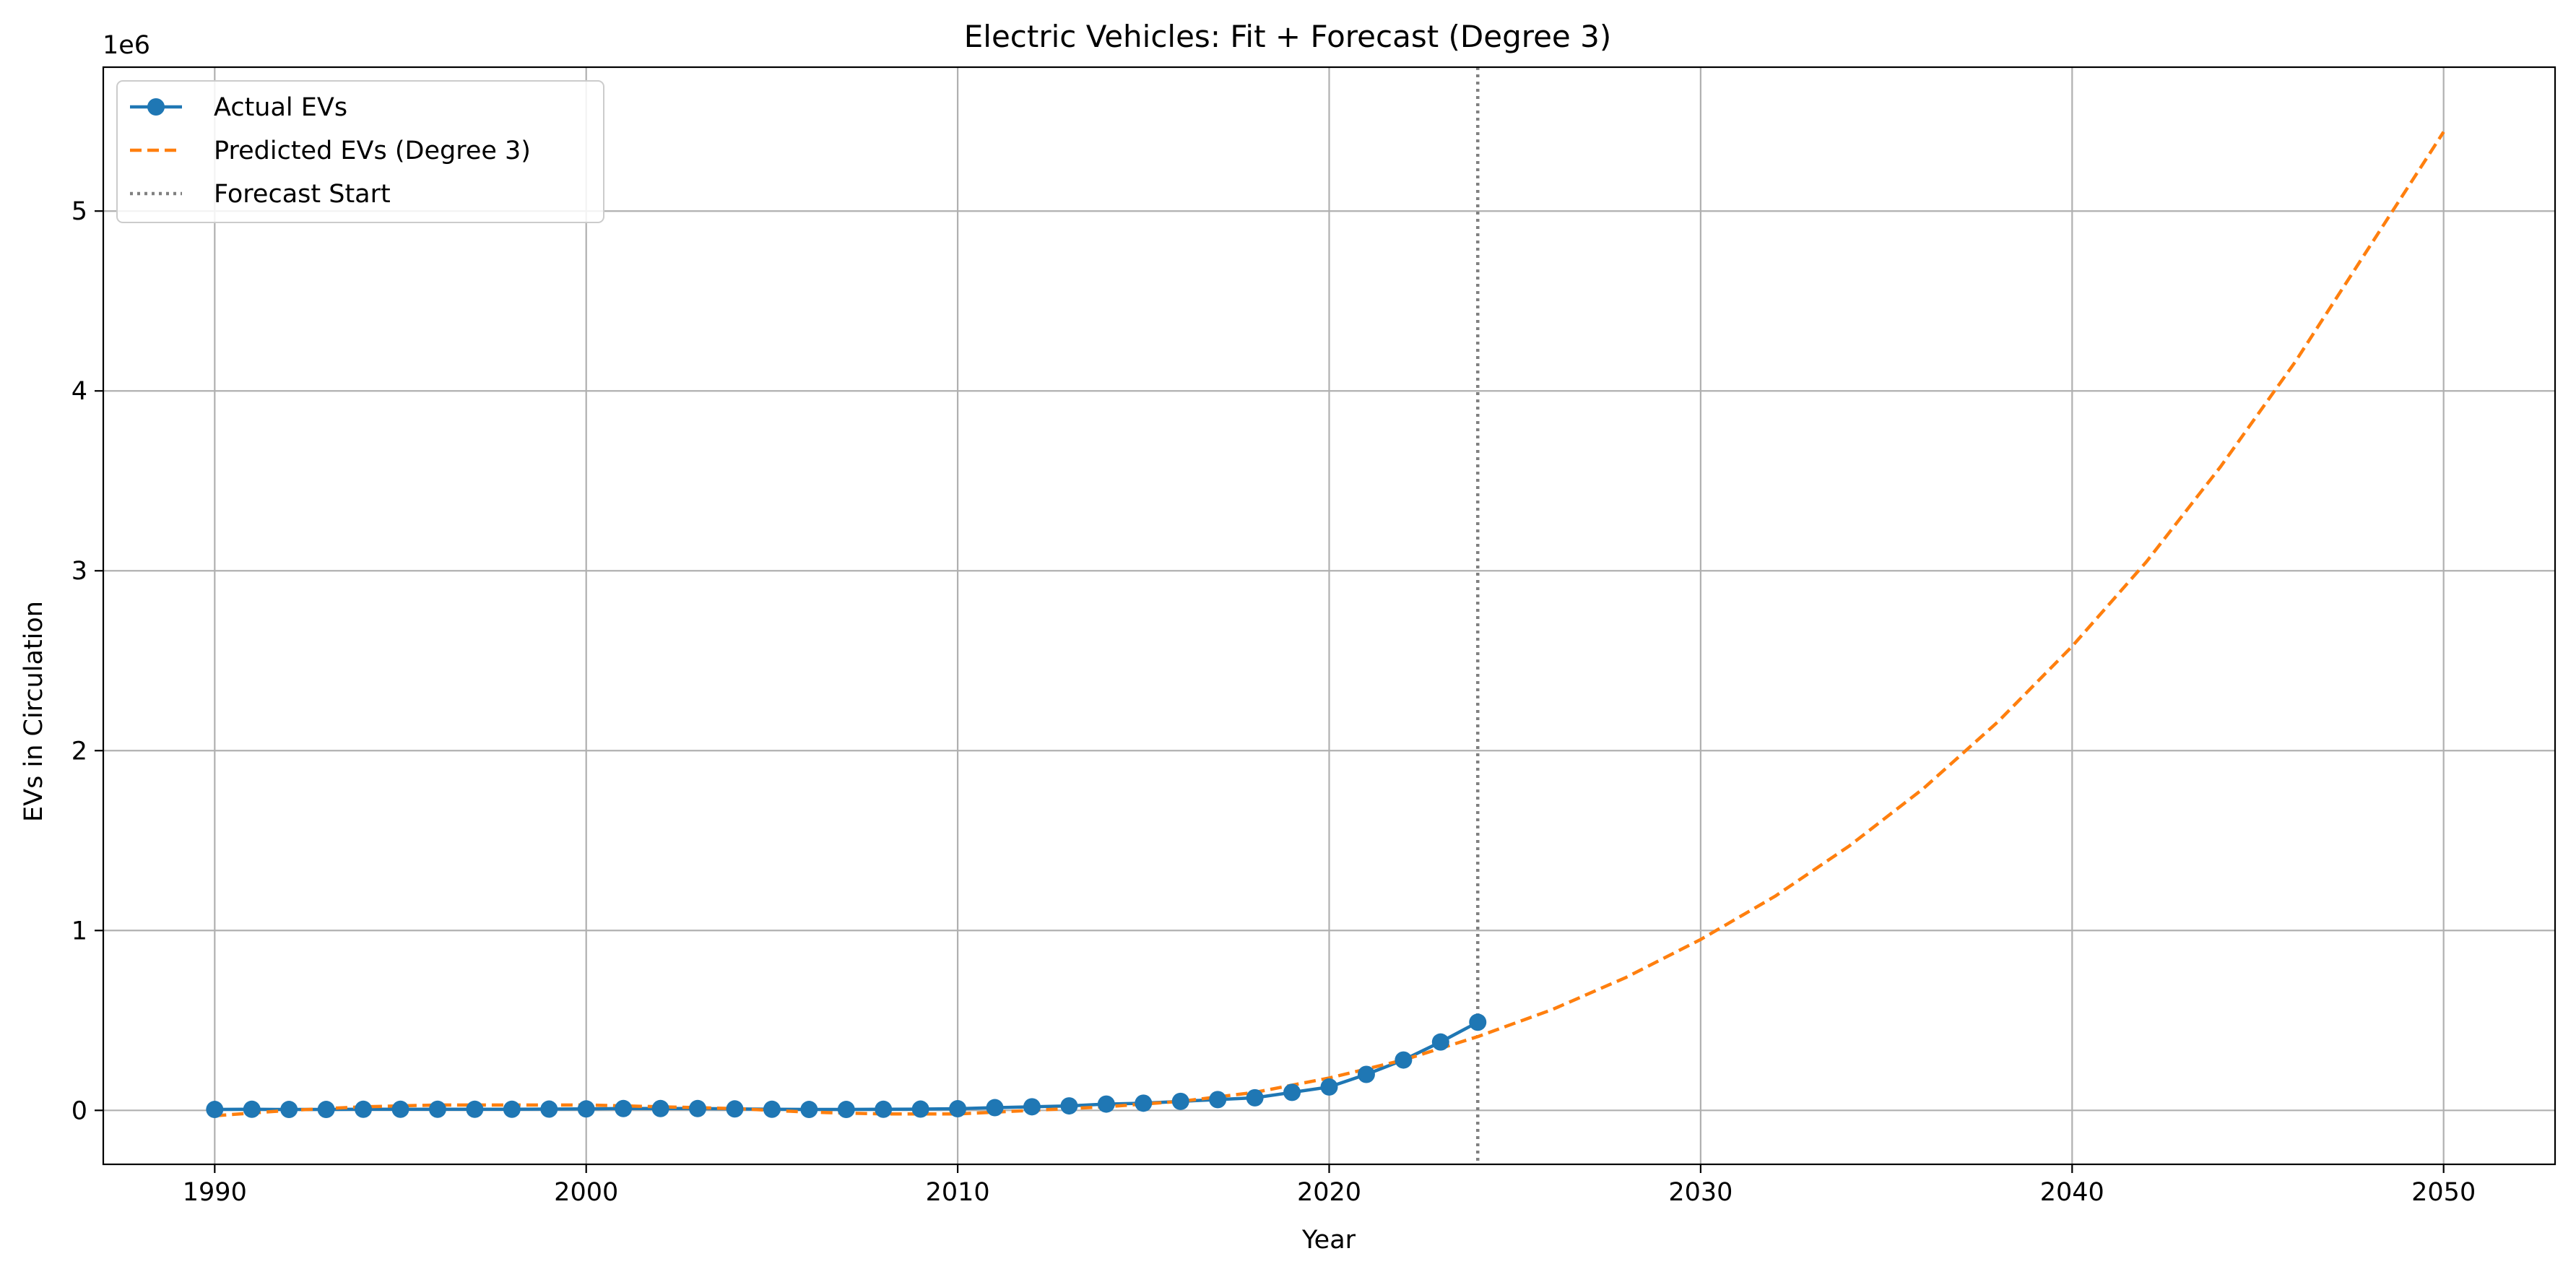 The height and width of the screenshot is (1277, 2576). Describe the element at coordinates (302, 194) in the screenshot. I see `legend-label-forecast: Forecast Start` at that location.